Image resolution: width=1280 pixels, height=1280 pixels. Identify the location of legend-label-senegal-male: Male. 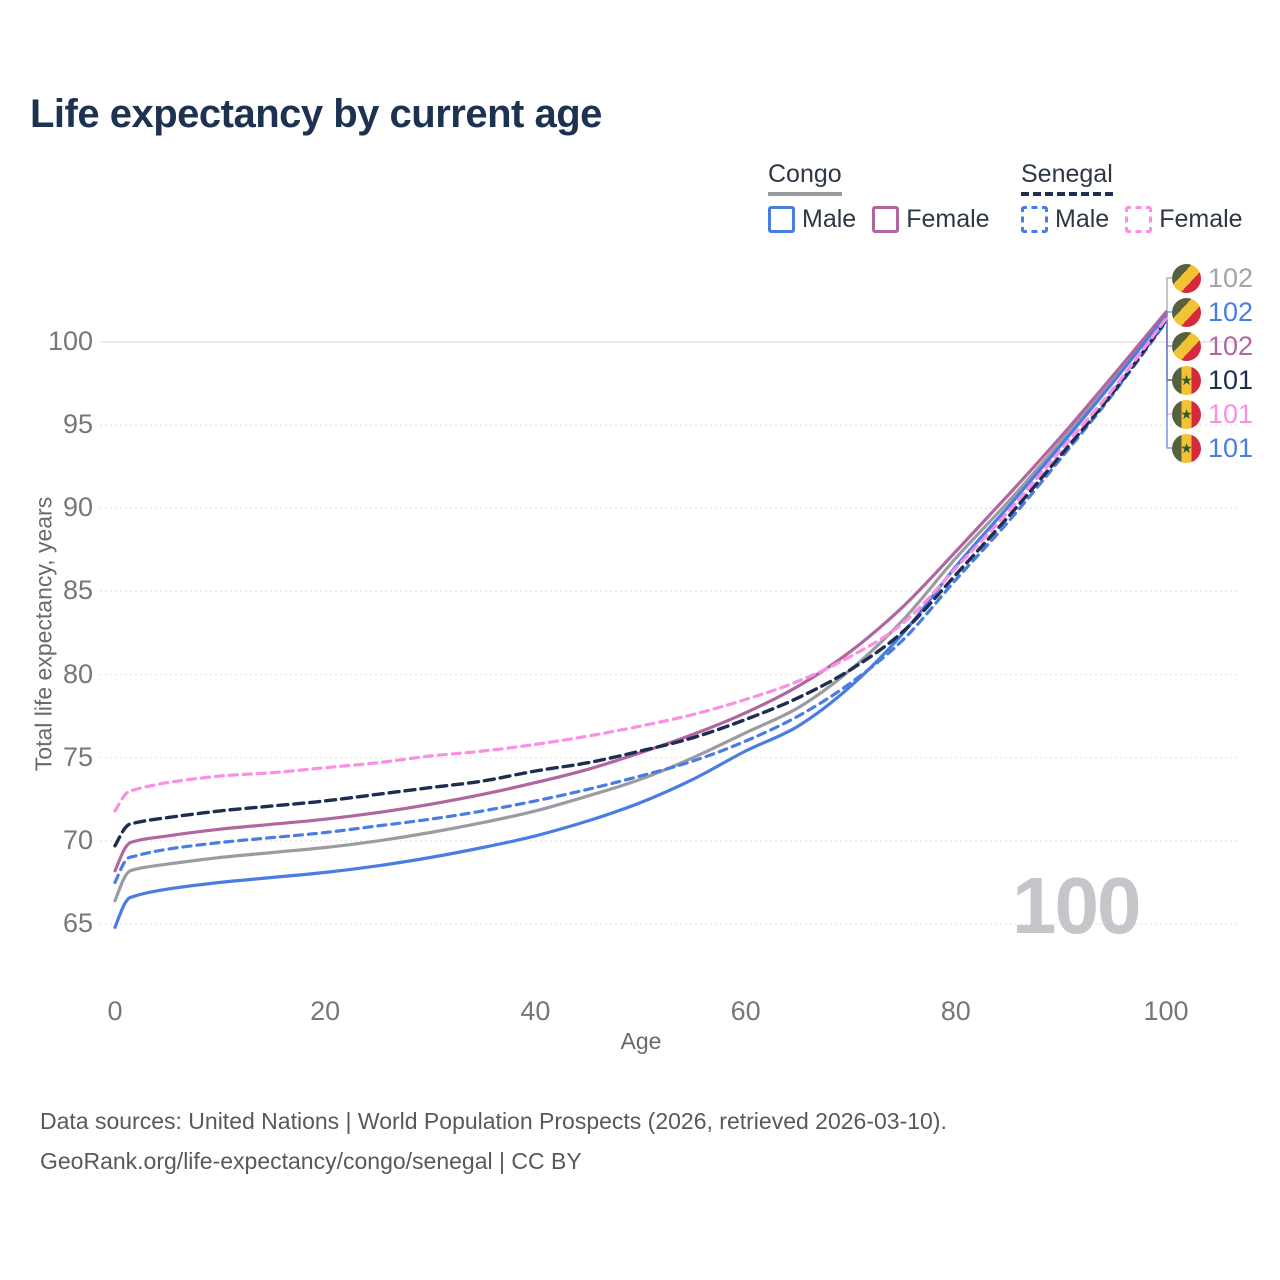
(1082, 219).